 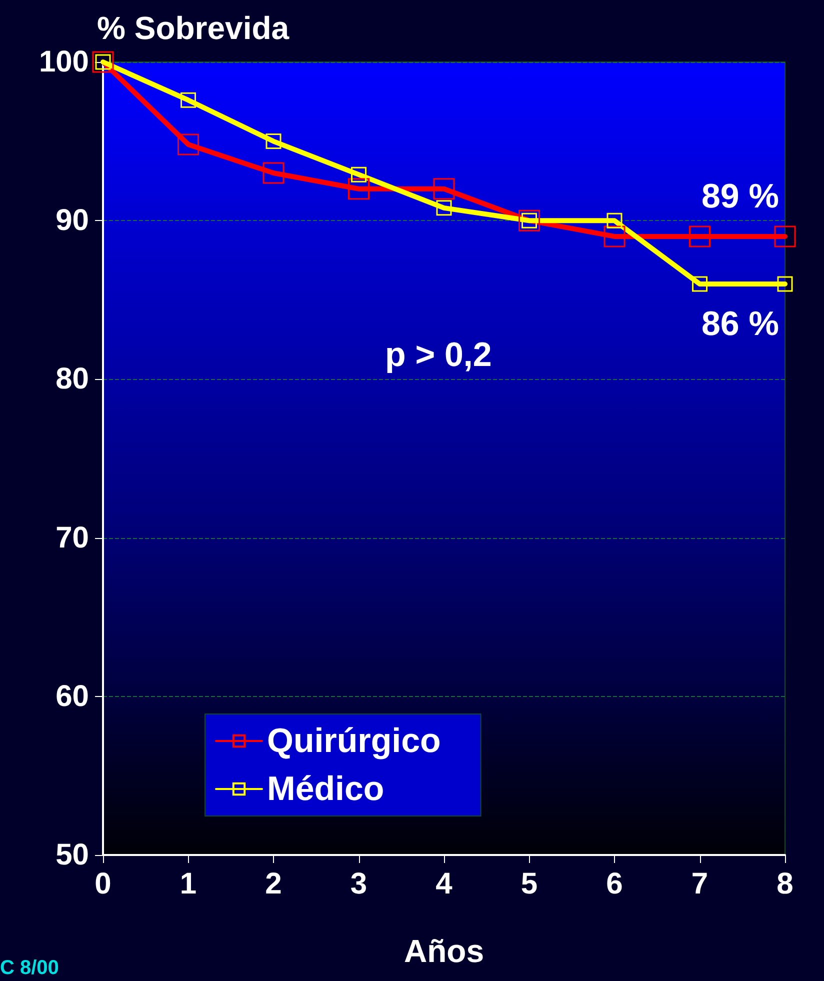 I want to click on y-tick-label: 80, so click(x=72, y=379).